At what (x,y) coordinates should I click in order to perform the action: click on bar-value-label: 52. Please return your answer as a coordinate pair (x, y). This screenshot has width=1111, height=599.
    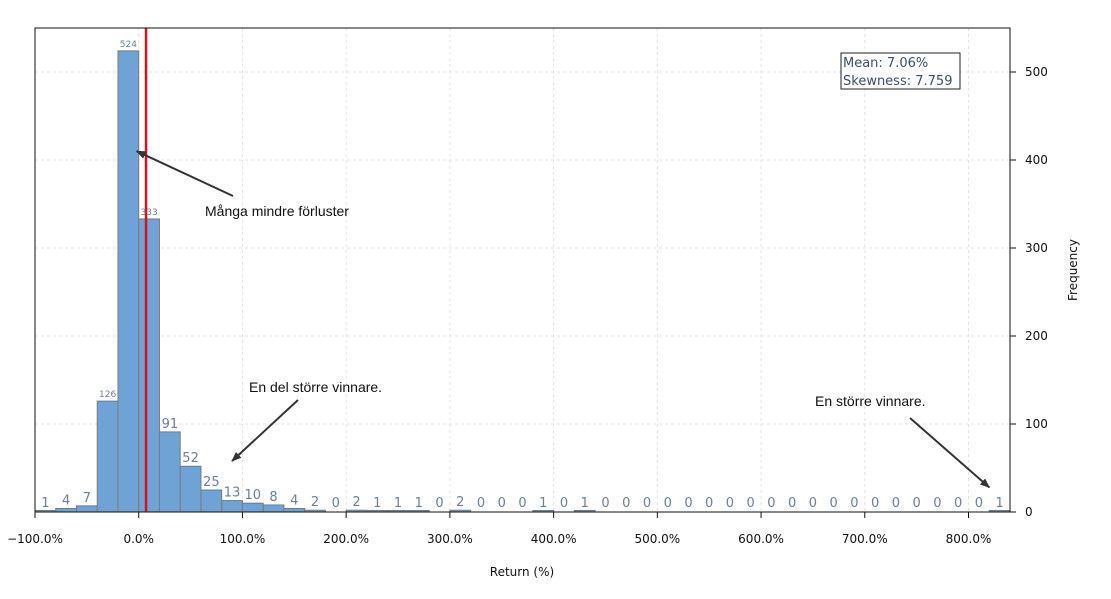
    Looking at the image, I should click on (190, 458).